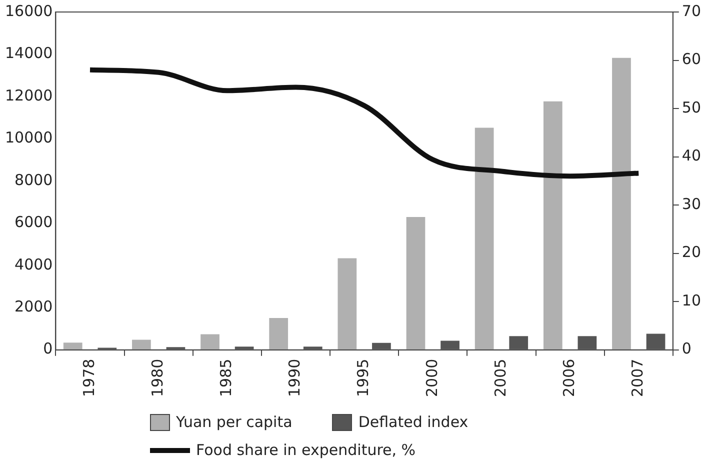 This screenshot has width=708, height=472. Describe the element at coordinates (692, 11) in the screenshot. I see `y2-tick-label: 70` at that location.